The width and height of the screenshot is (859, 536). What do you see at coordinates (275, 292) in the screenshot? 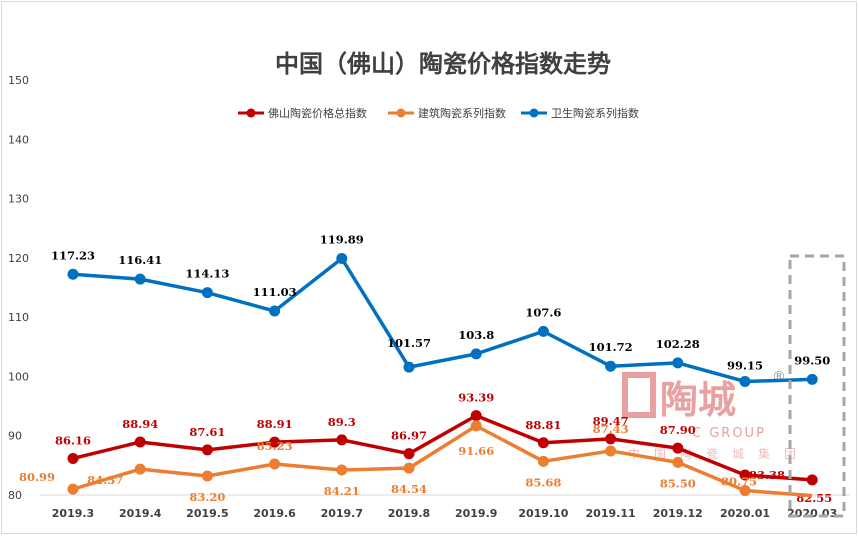
I see `data-label: 111.03` at bounding box center [275, 292].